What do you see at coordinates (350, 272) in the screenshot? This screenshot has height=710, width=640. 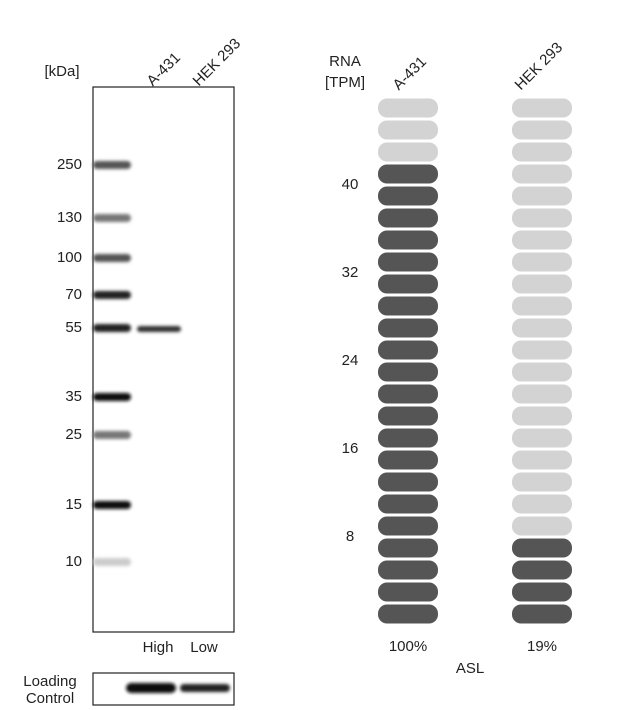 I see `tick-label: 32` at bounding box center [350, 272].